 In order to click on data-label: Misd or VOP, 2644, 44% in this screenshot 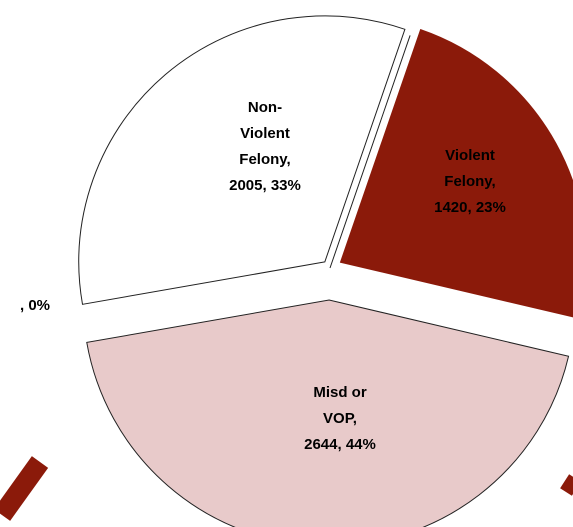, I will do `click(340, 418)`.